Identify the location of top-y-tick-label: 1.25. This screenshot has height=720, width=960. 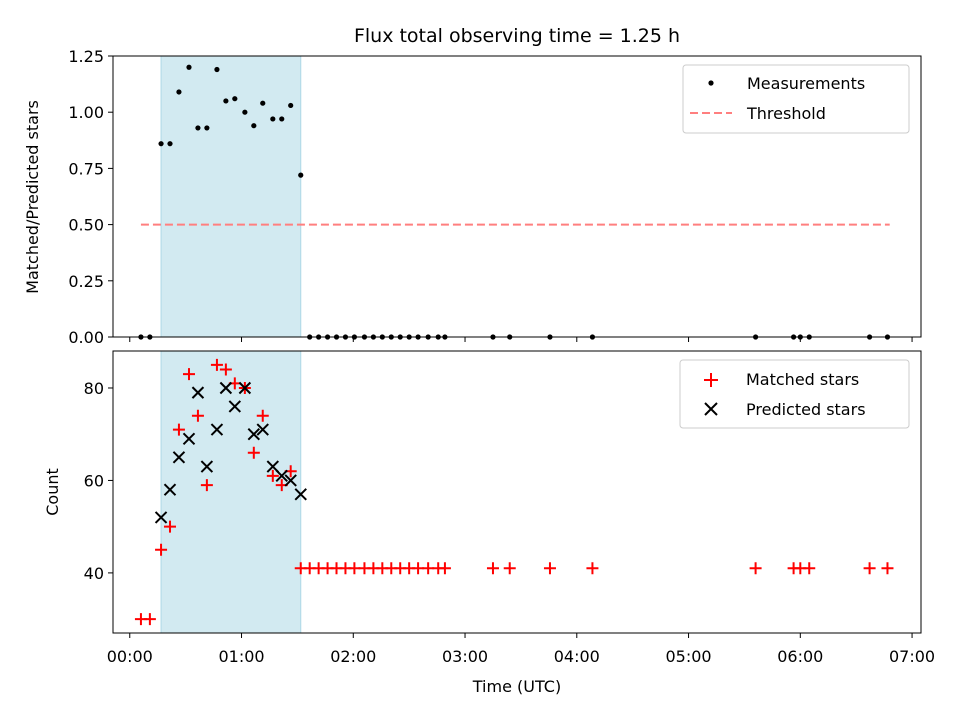
(86, 56).